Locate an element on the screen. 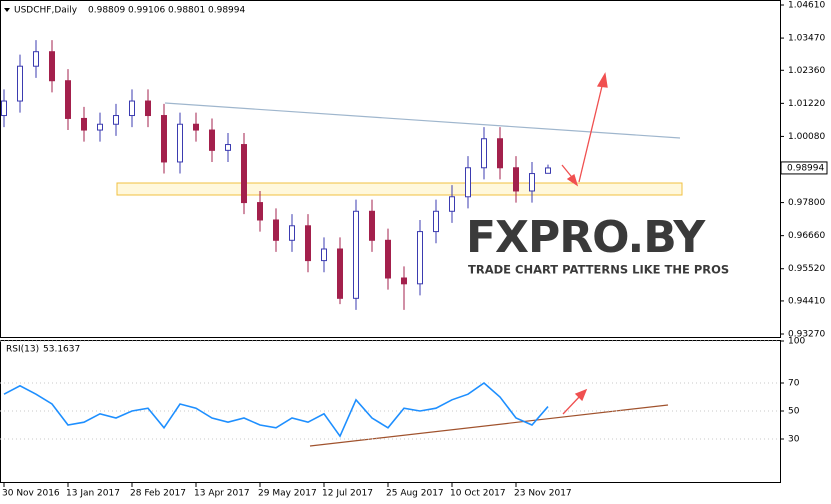 This screenshot has height=504, width=831. resistance-line is located at coordinates (422, 120).